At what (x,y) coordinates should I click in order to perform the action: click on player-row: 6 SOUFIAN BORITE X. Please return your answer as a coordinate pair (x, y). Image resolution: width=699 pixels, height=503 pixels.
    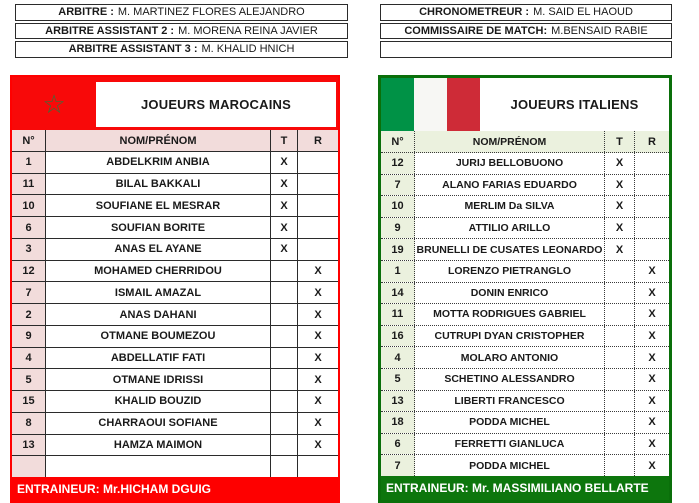
    Looking at the image, I should click on (175, 228).